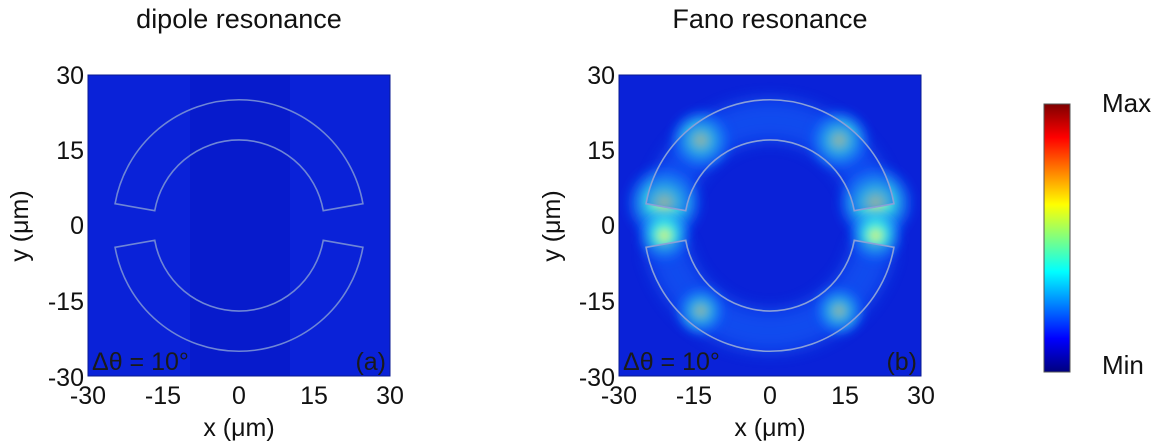 The image size is (1174, 448). I want to click on panel-a-ring, so click(239, 225).